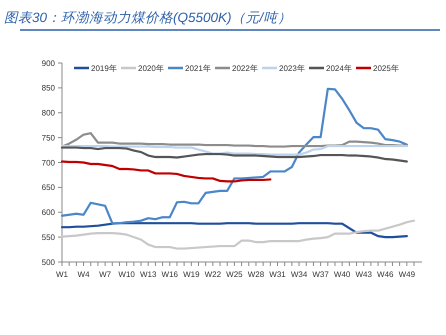  What do you see at coordinates (339, 68) in the screenshot?
I see `legend-label: 2024年` at bounding box center [339, 68].